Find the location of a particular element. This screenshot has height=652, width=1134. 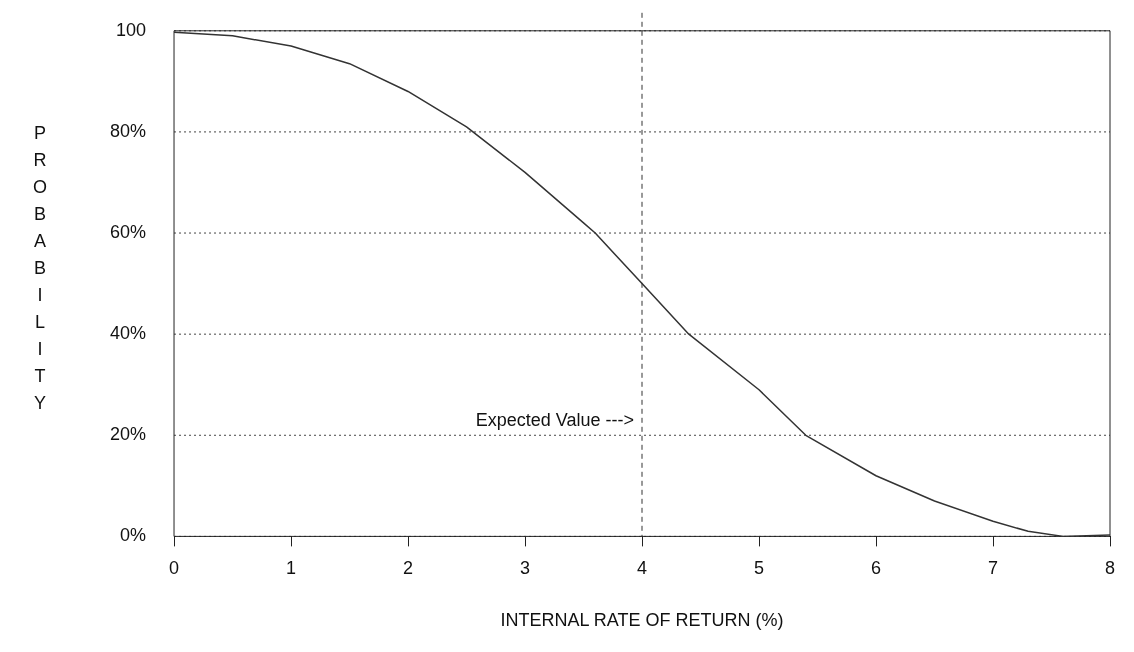

x-tick-label: 7 is located at coordinates (993, 568).